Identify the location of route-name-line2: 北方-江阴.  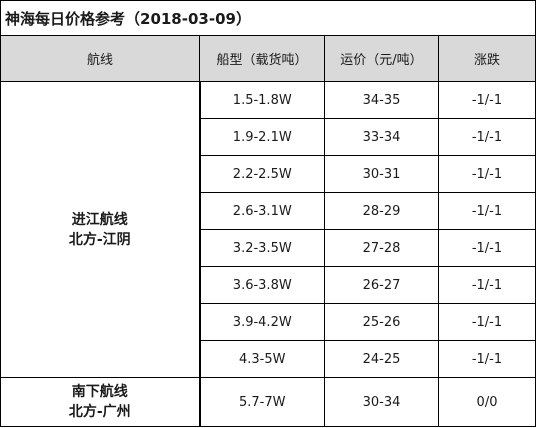
(99, 239).